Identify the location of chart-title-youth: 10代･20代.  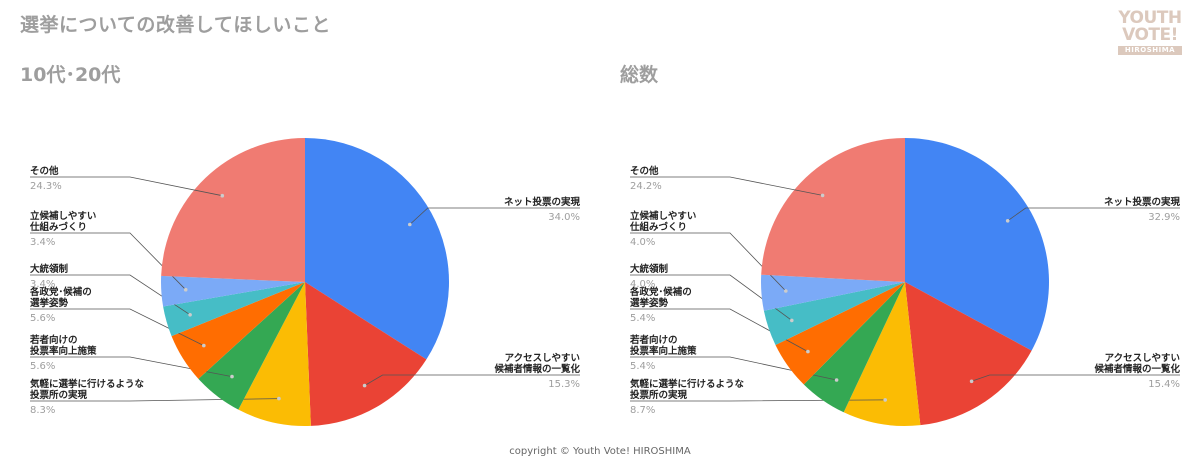
(70, 75).